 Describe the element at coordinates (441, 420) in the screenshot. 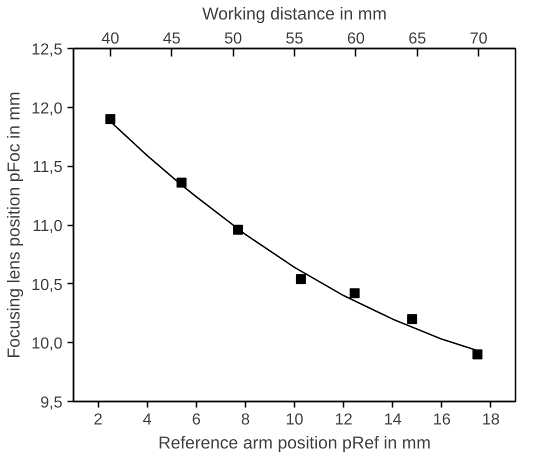

I see `x-tick-label: 16` at that location.